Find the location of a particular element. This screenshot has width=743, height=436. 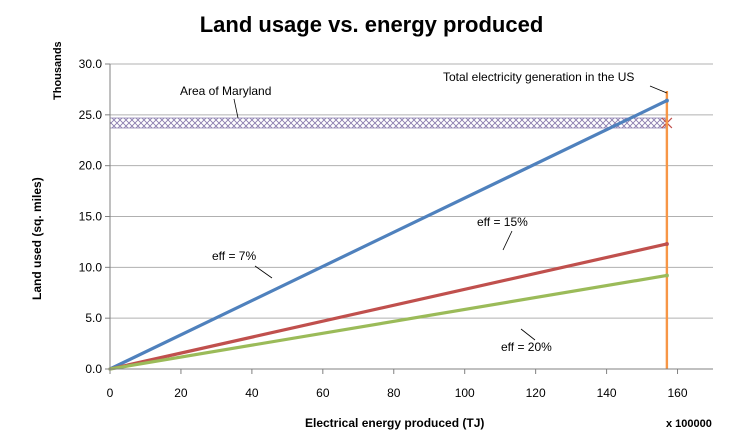

x-tick-label-7: 140 is located at coordinates (607, 393).